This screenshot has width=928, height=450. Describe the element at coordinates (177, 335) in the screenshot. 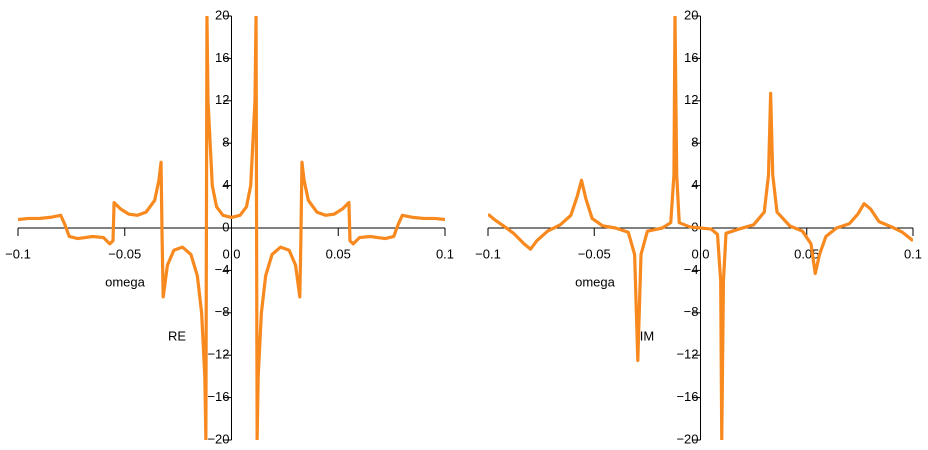

I see `y-axis-label: RE` at that location.